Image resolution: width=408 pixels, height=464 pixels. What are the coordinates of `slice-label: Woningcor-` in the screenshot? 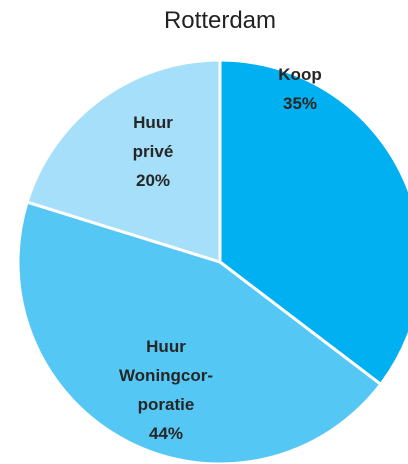 It's located at (166, 375).